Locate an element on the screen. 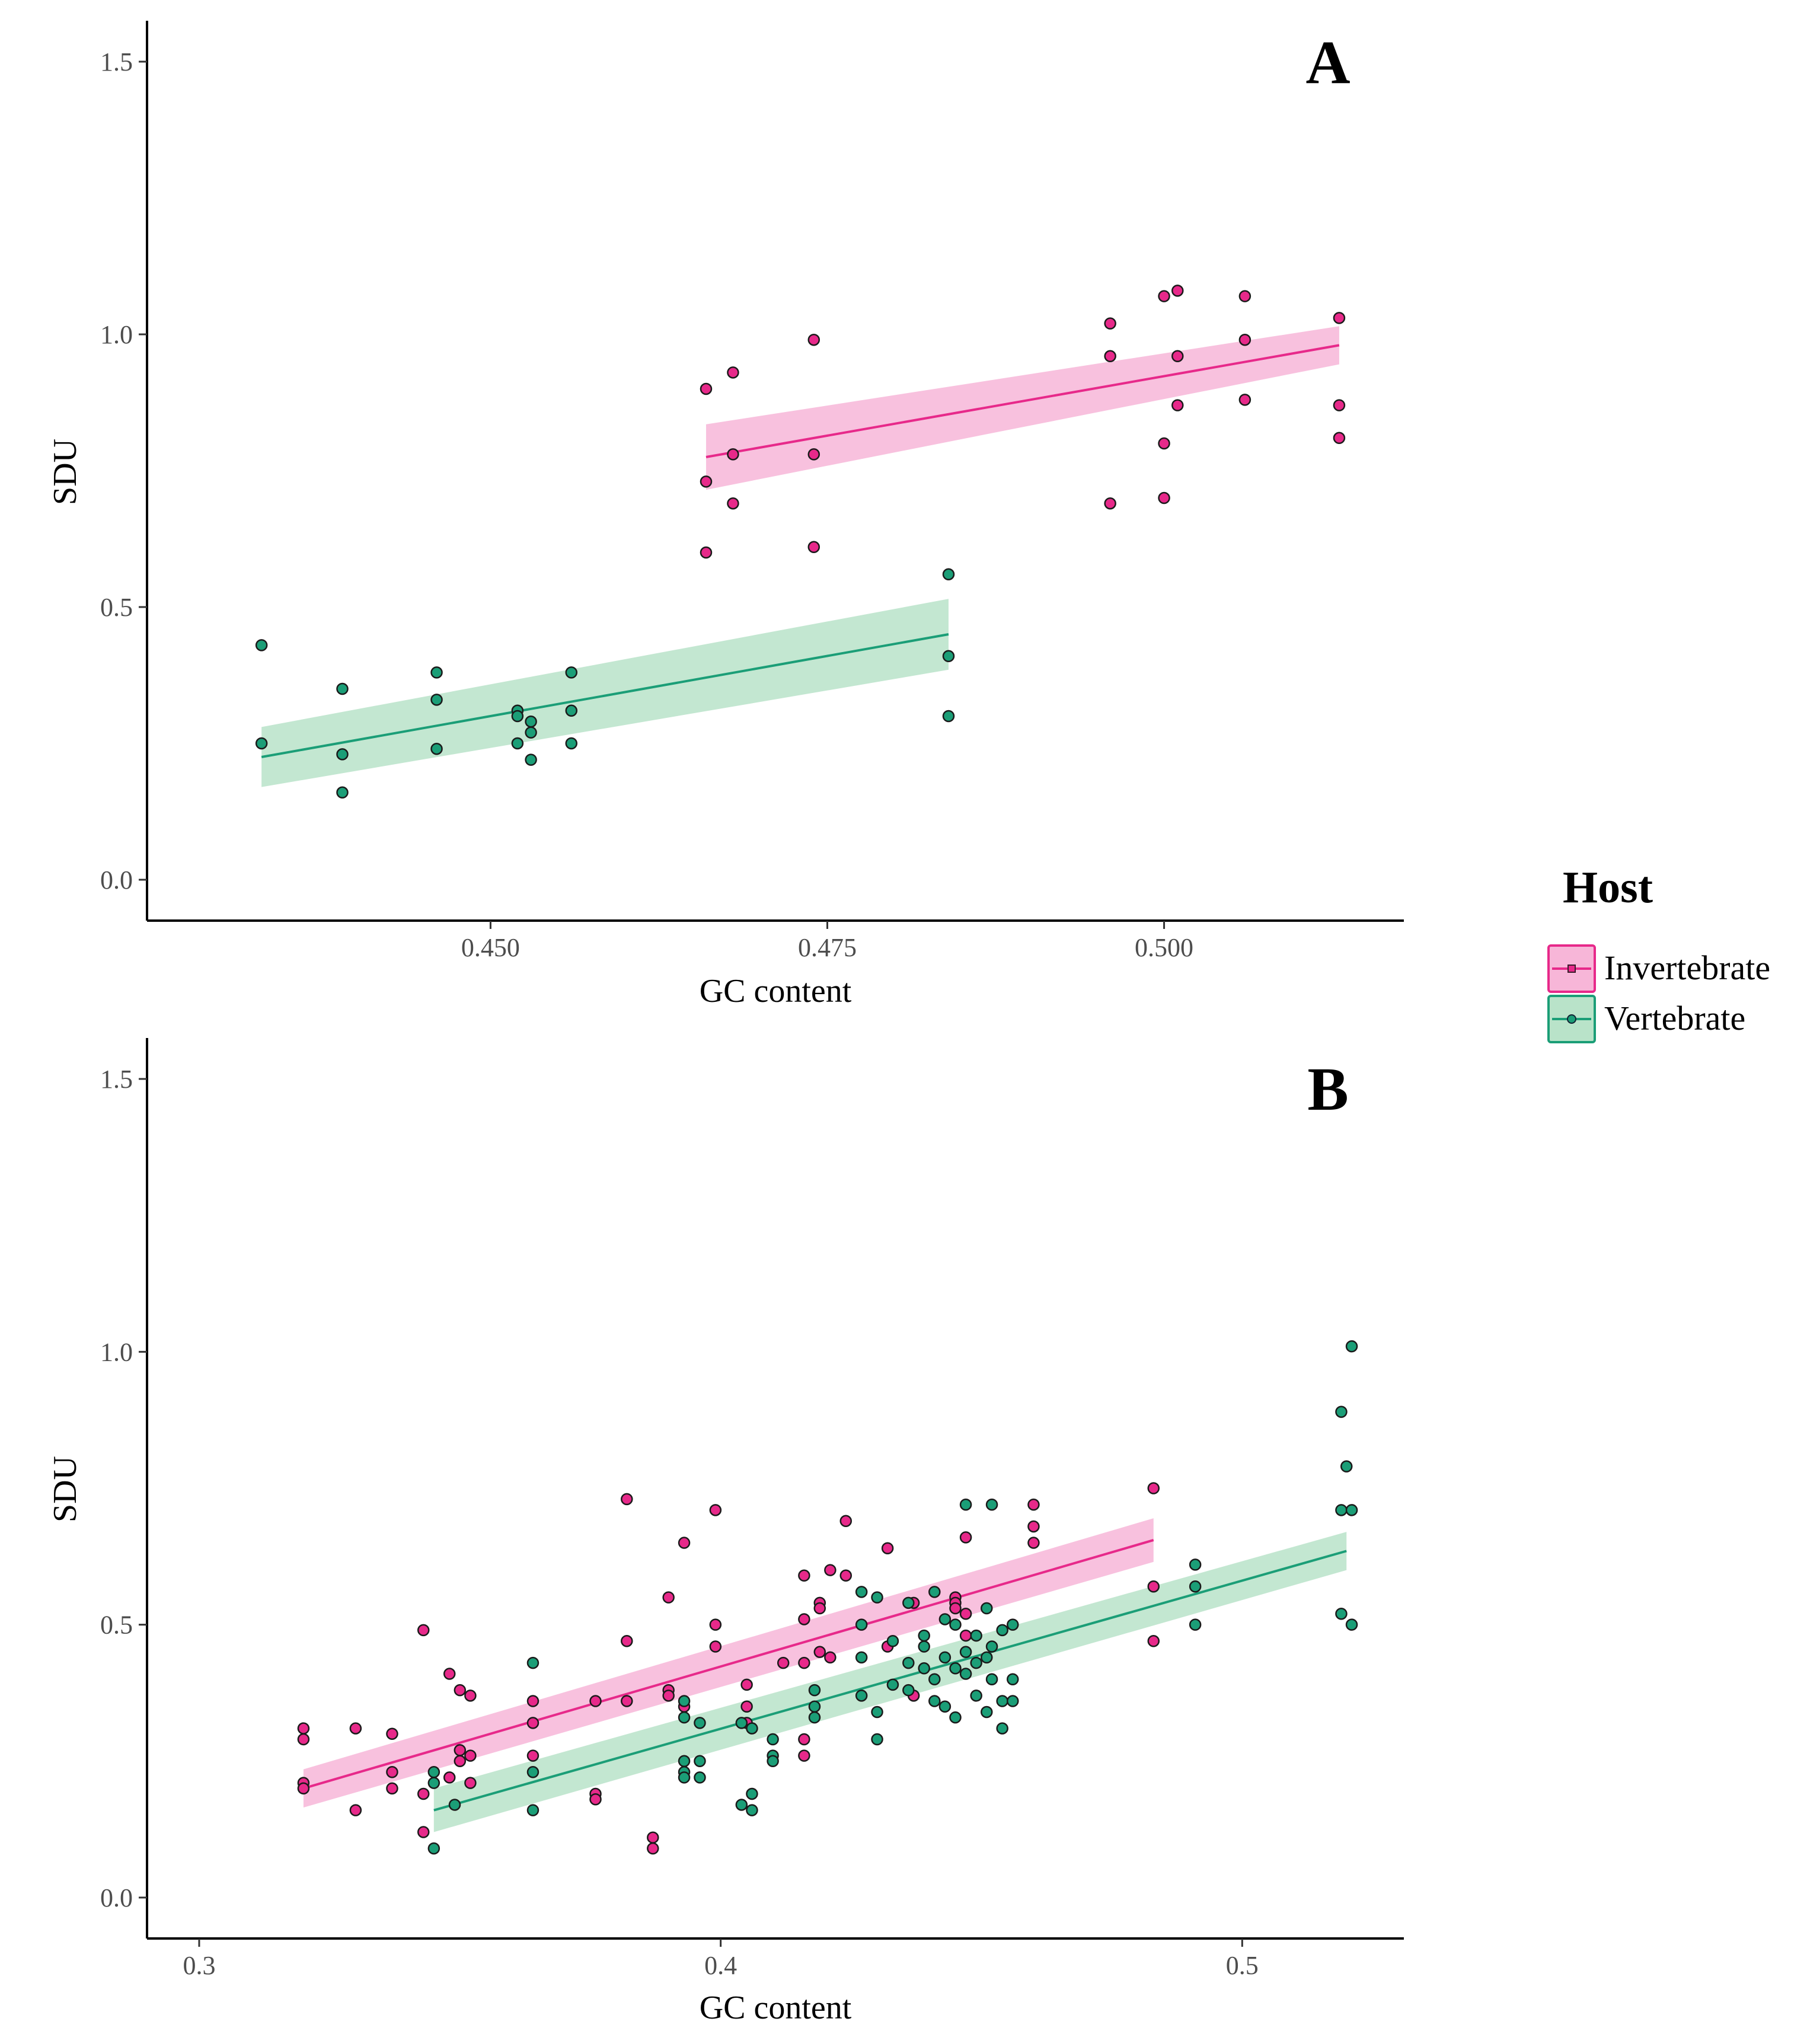 The width and height of the screenshot is (1807, 2044). legend-label-invertebrate: Invertebrate is located at coordinates (1687, 967).